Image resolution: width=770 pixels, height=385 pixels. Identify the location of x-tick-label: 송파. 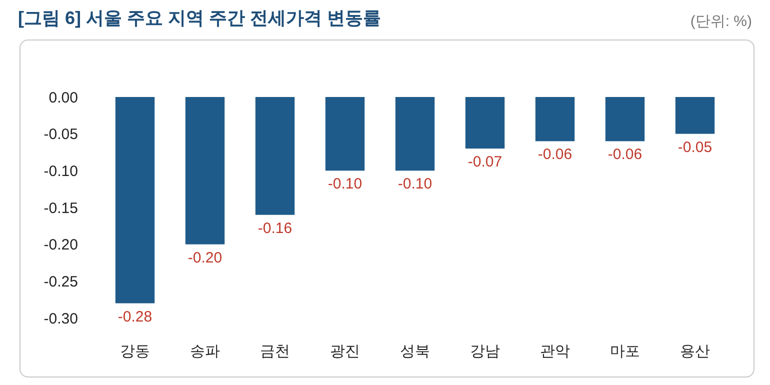
(205, 351).